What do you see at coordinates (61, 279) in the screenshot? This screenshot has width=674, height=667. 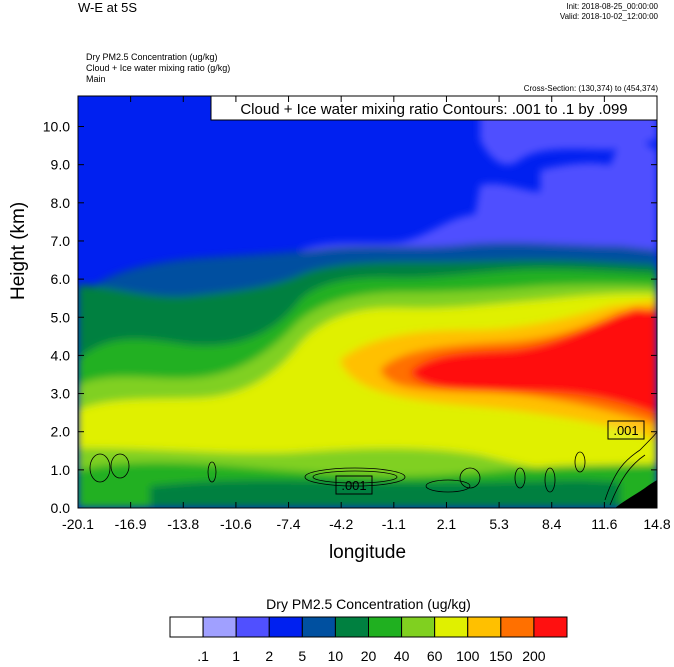 I see `y-tick-label: 6.0` at bounding box center [61, 279].